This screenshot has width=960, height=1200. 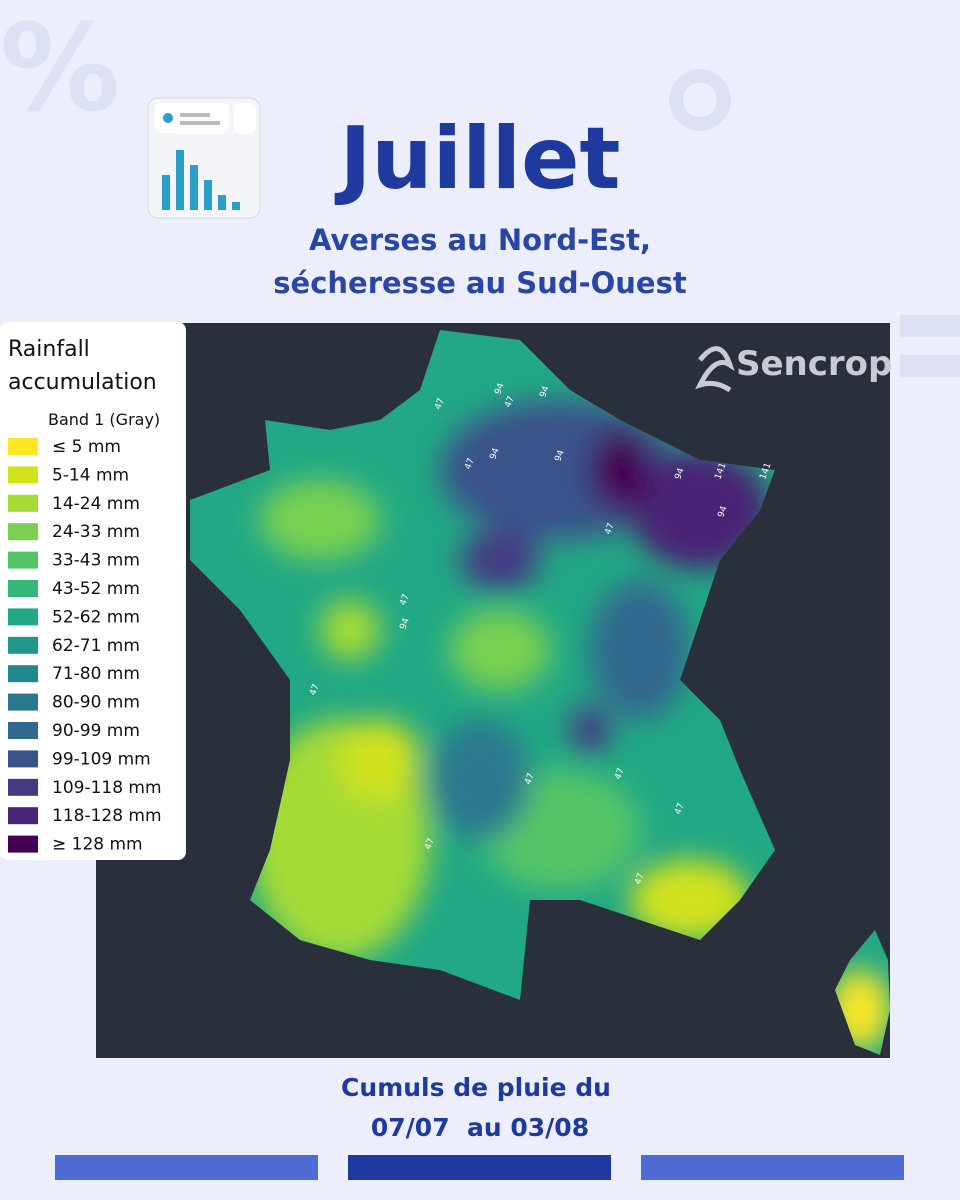 What do you see at coordinates (96, 589) in the screenshot?
I see `legend-label: 43-52 mm` at bounding box center [96, 589].